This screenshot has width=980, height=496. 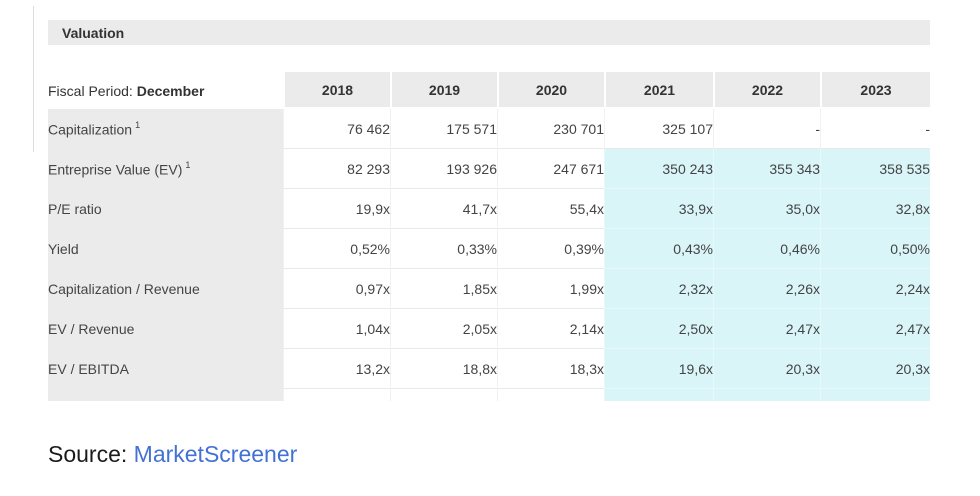 What do you see at coordinates (766, 169) in the screenshot?
I see `value-cell-estimate: 355 343` at bounding box center [766, 169].